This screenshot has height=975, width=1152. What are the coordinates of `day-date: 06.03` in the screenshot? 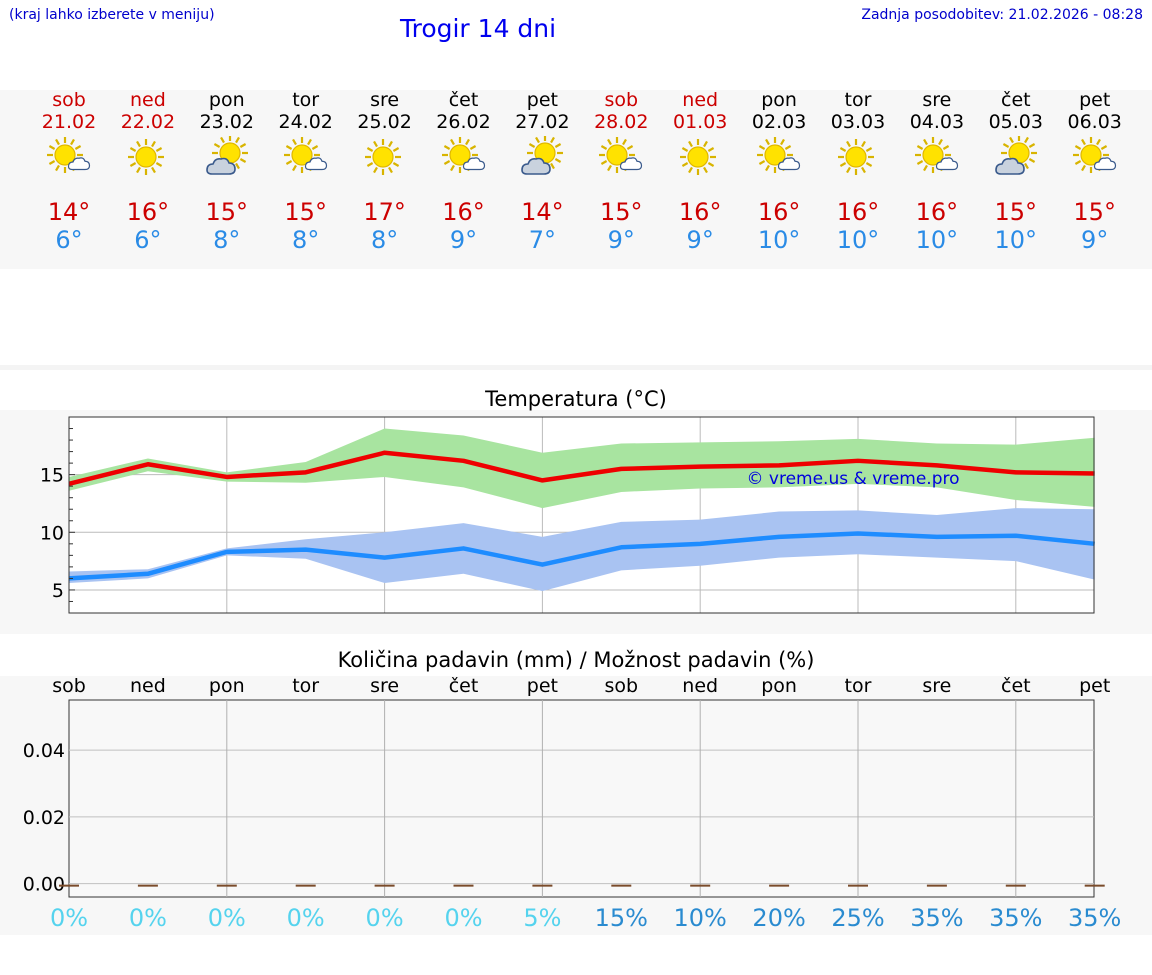 It's located at (1094, 122).